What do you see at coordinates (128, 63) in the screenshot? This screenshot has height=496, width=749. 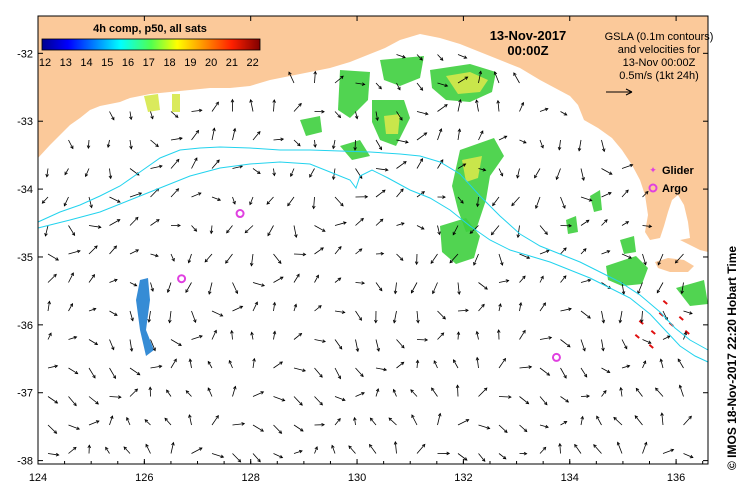 I see `colorbar-tick-label: 16` at bounding box center [128, 63].